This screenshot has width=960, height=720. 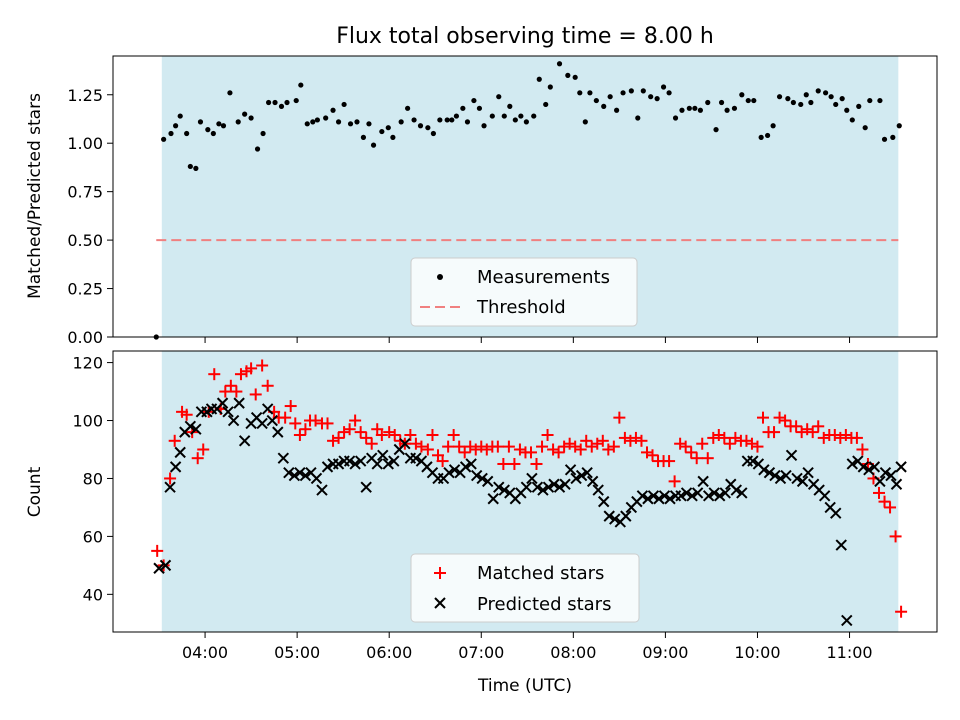 What do you see at coordinates (85, 95) in the screenshot?
I see `y-tick-label: 1.25` at bounding box center [85, 95].